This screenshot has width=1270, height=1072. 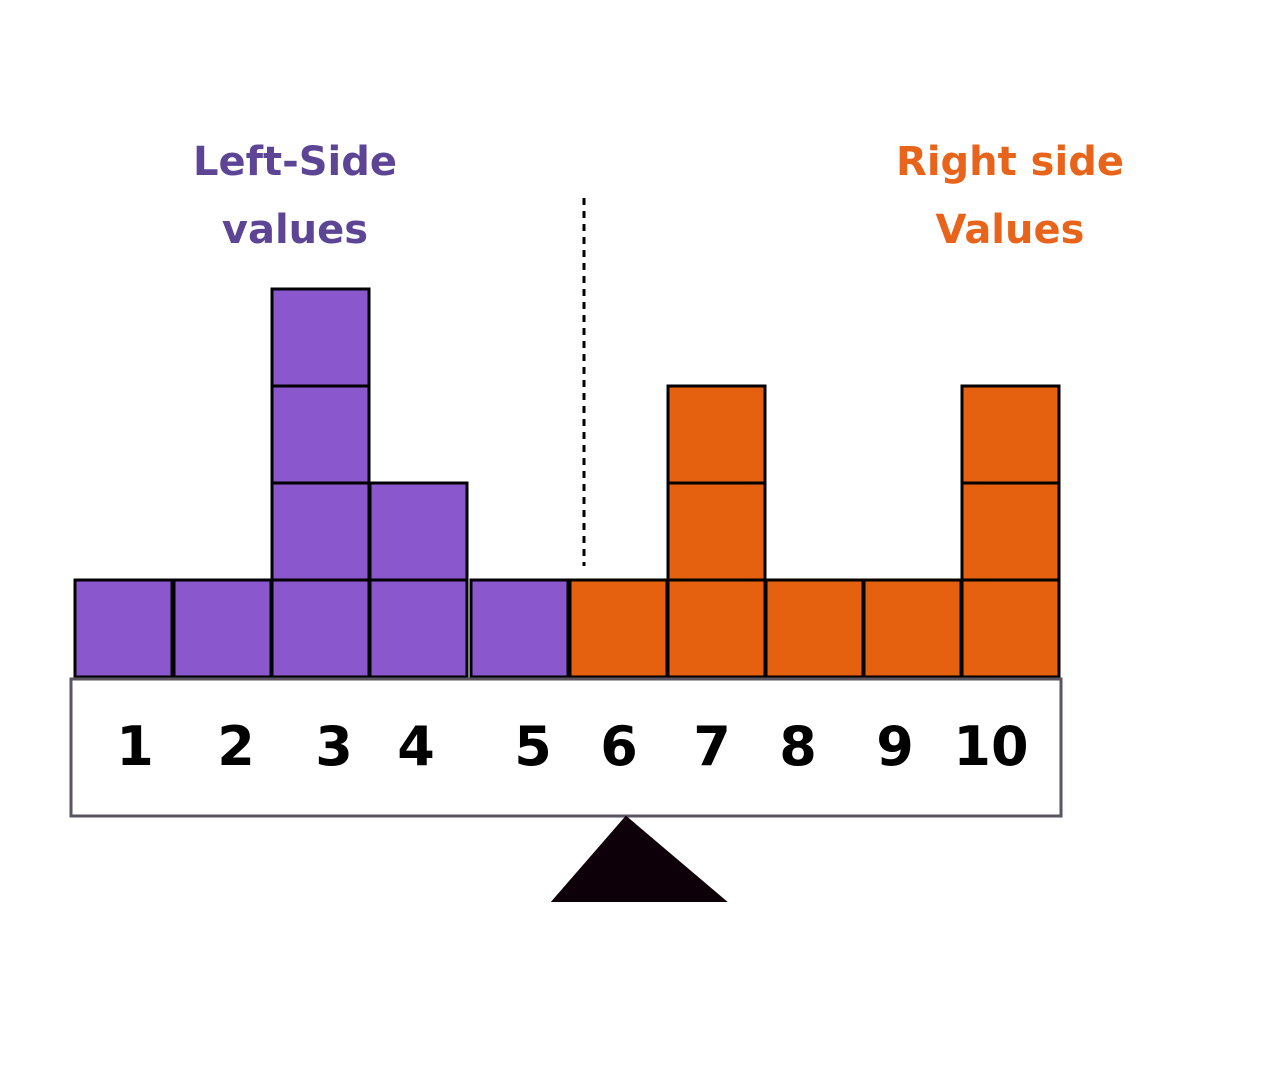 What do you see at coordinates (895, 746) in the screenshot?
I see `number-label-9: 9` at bounding box center [895, 746].